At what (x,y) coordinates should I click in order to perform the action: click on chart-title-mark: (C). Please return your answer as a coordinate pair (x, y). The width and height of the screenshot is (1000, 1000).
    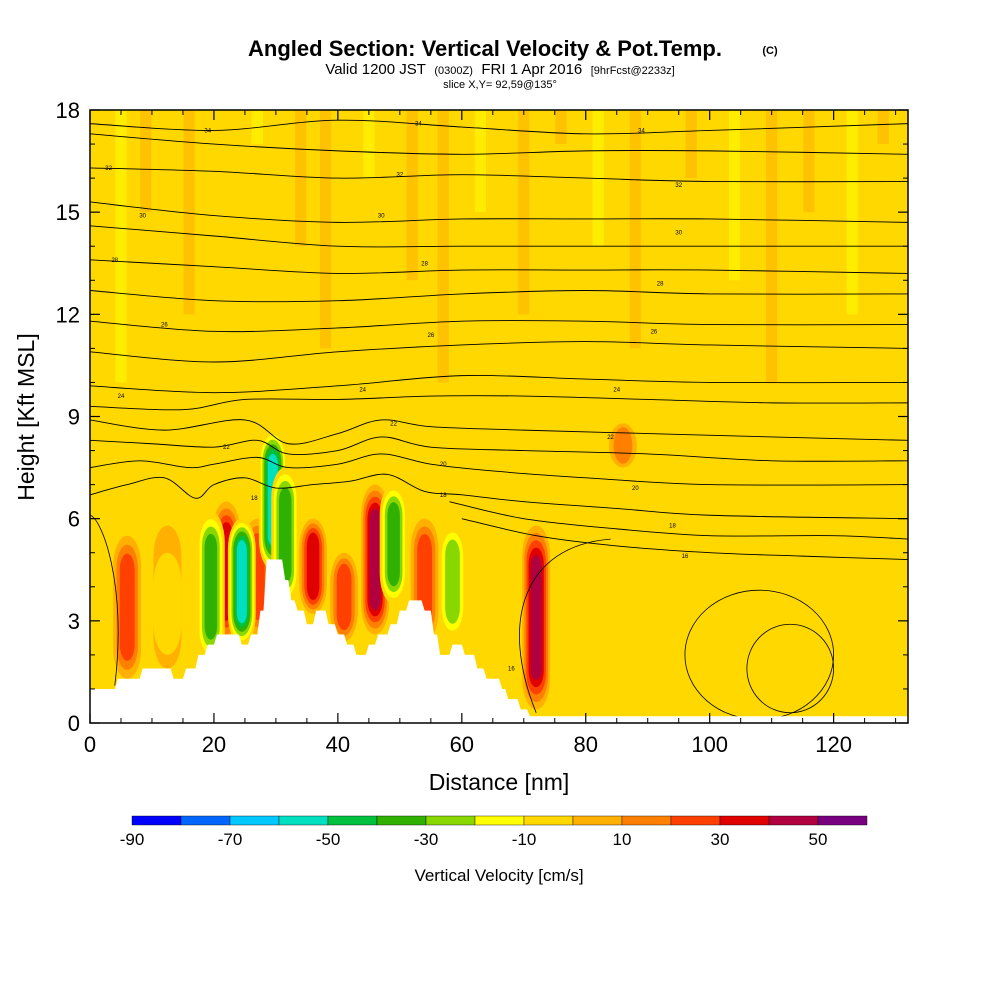
    Looking at the image, I should click on (770, 51).